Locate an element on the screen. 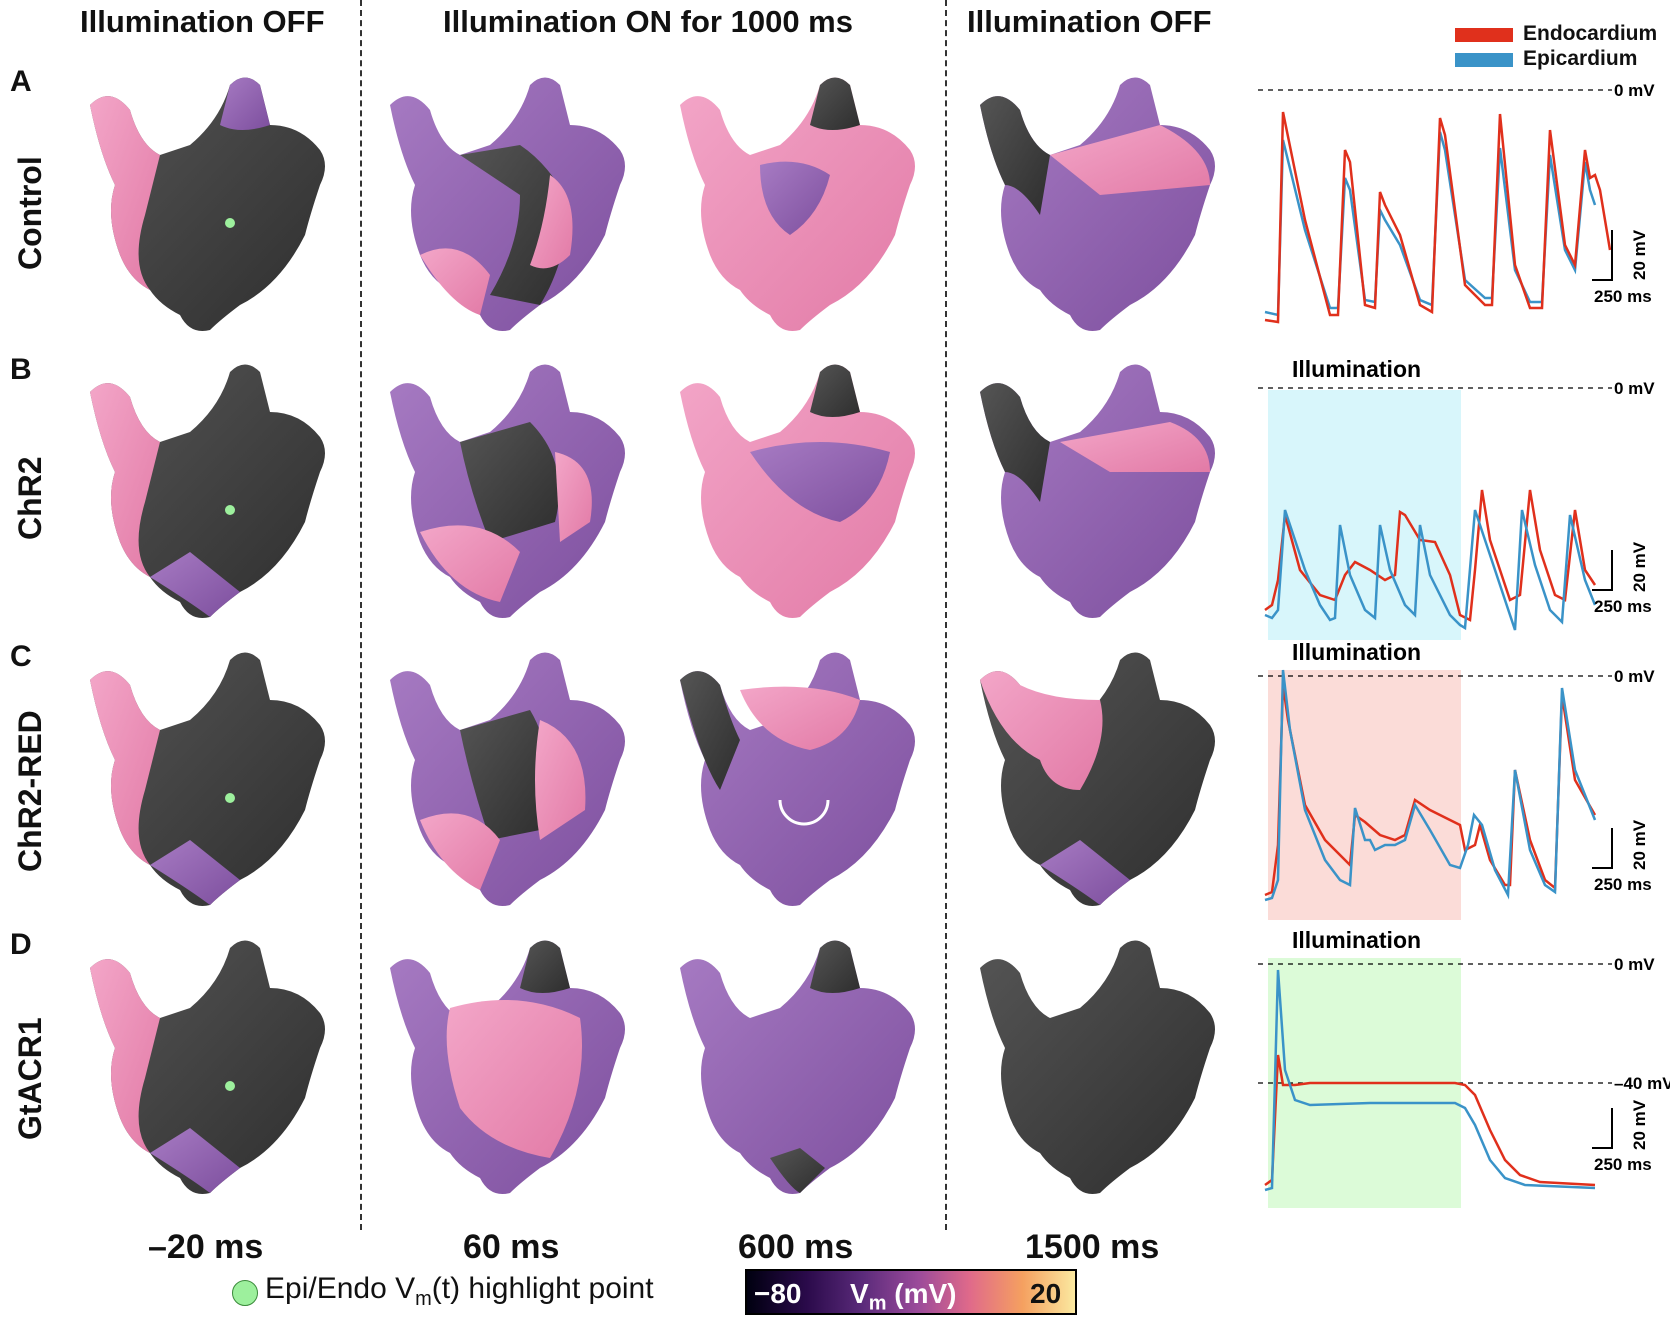  legend-epi-label: Epicardium is located at coordinates (1580, 58).